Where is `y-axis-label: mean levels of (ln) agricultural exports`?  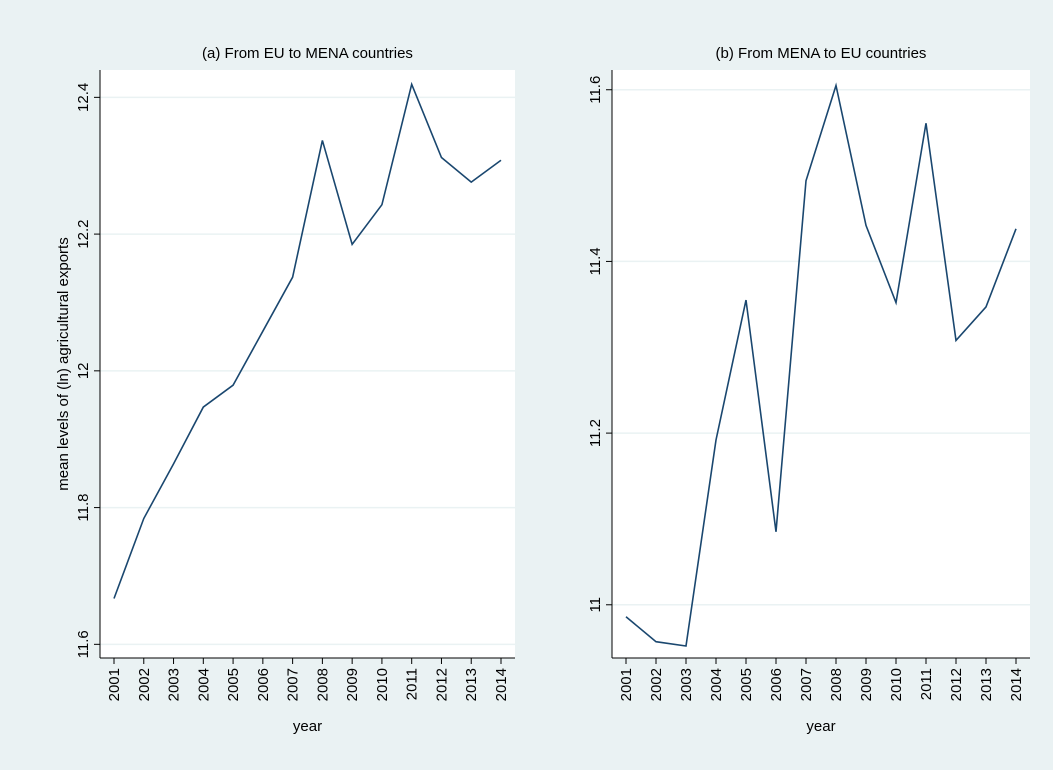
y-axis-label: mean levels of (ln) agricultural exports is located at coordinates (63, 363).